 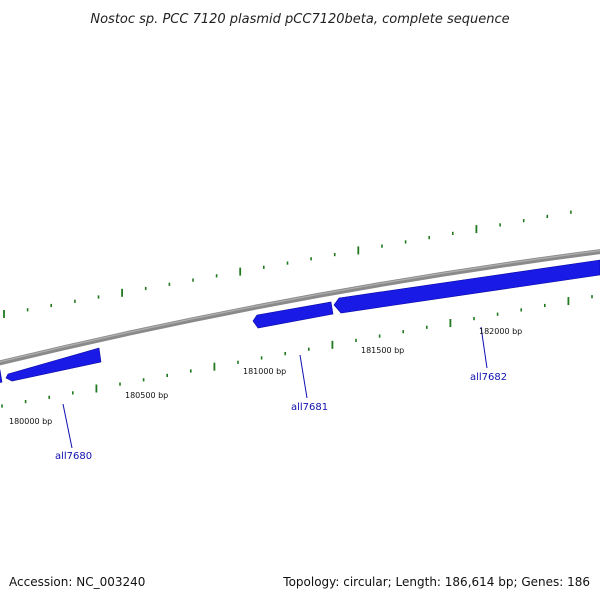 I want to click on gene-label-all7681: all7681, so click(x=309, y=407).